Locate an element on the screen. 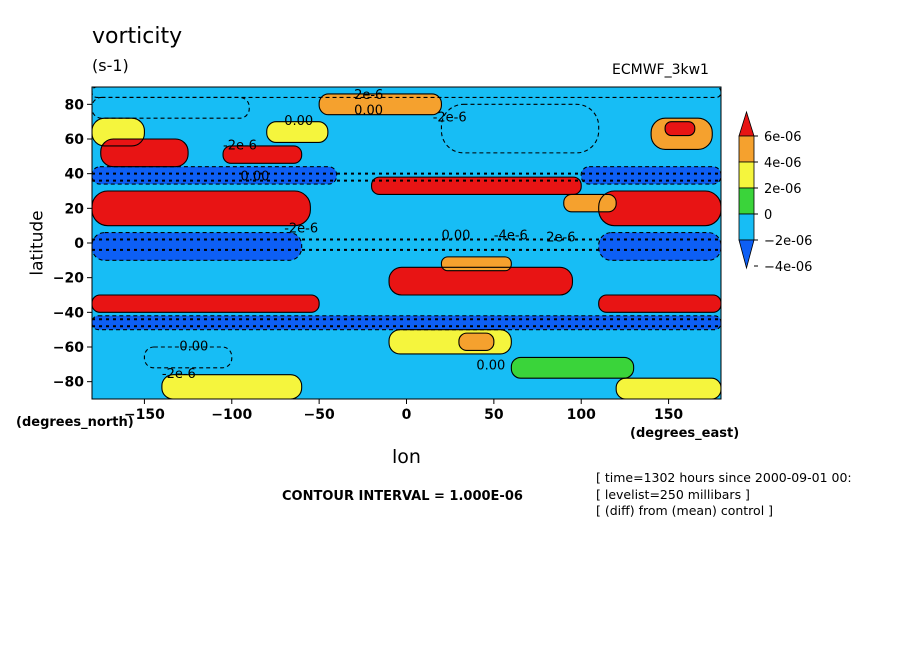 Image resolution: width=904 pixels, height=654 pixels. y-tick-label: −20 is located at coordinates (68, 279).